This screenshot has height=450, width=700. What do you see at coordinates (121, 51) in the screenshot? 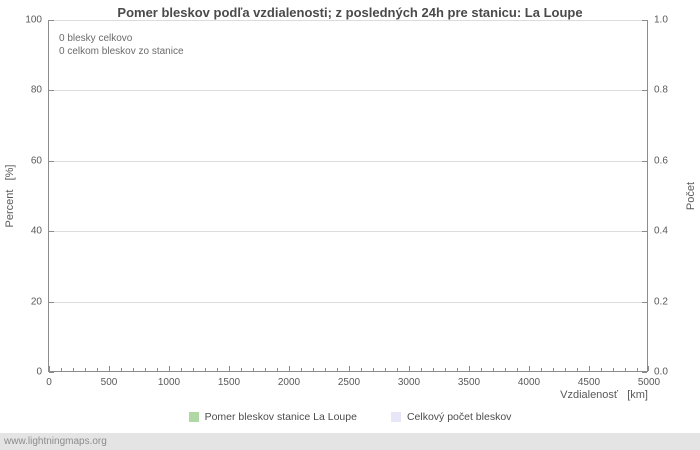
I see `annotation-line-2: 0 celkom bleskov zo stanice` at bounding box center [121, 51].